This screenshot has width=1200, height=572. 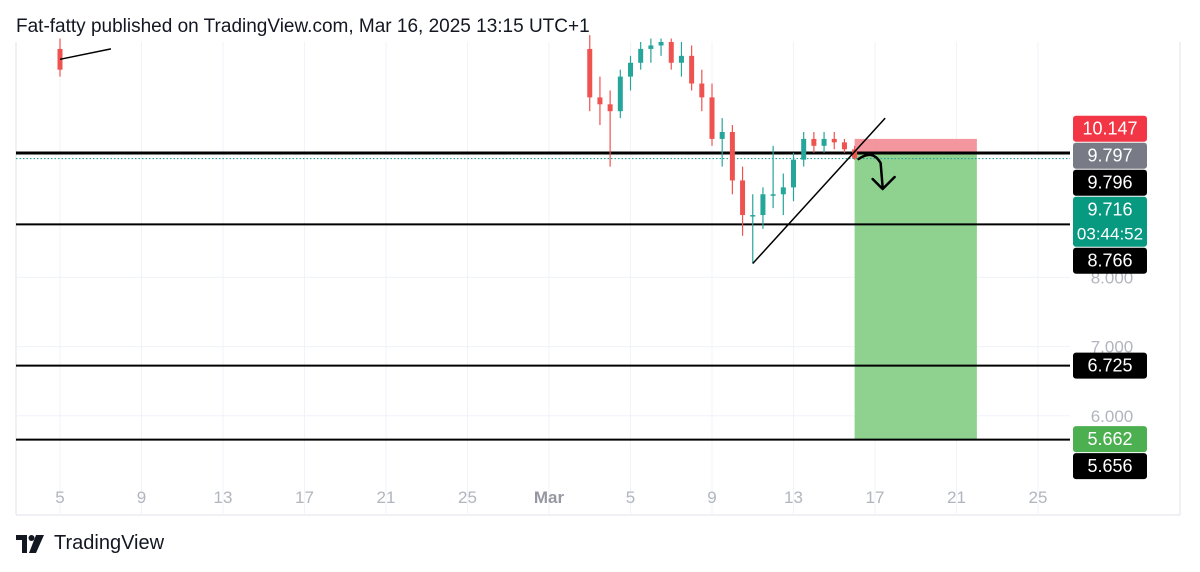 What do you see at coordinates (1109, 210) in the screenshot?
I see `price-label-text: 9.716` at bounding box center [1109, 210].